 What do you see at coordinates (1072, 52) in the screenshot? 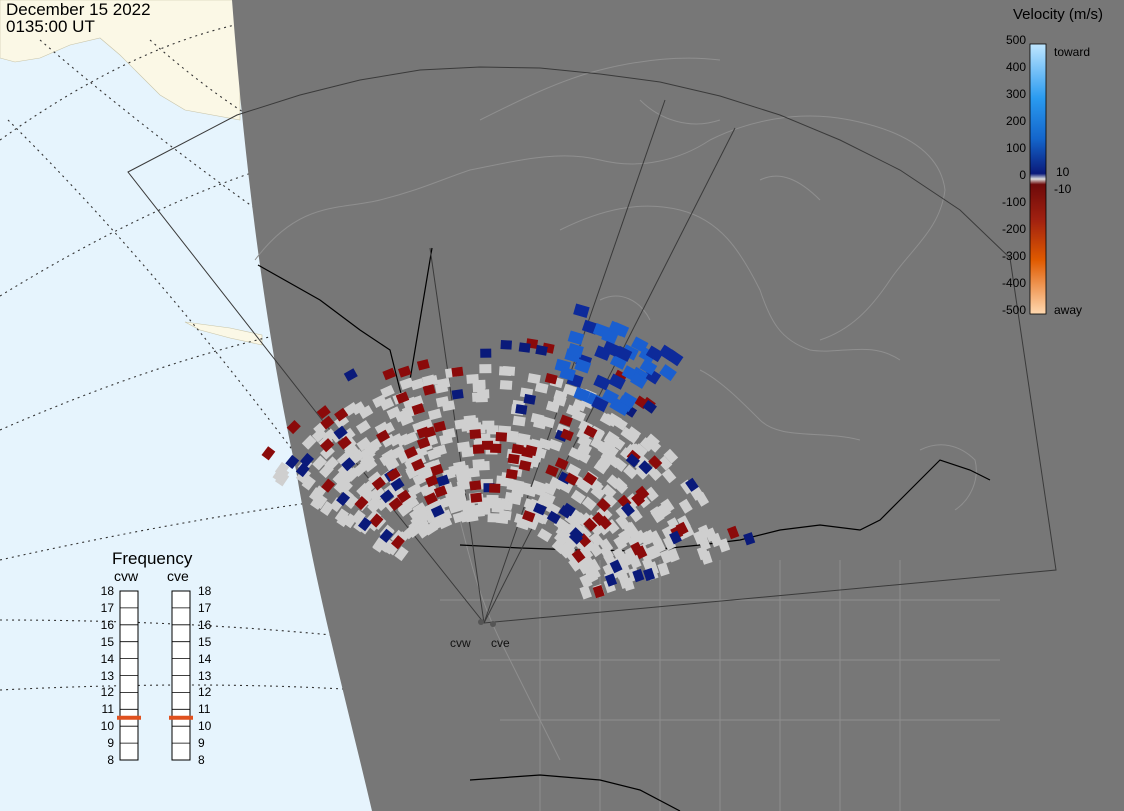
I see `colorbar-toward-label: toward` at bounding box center [1072, 52].